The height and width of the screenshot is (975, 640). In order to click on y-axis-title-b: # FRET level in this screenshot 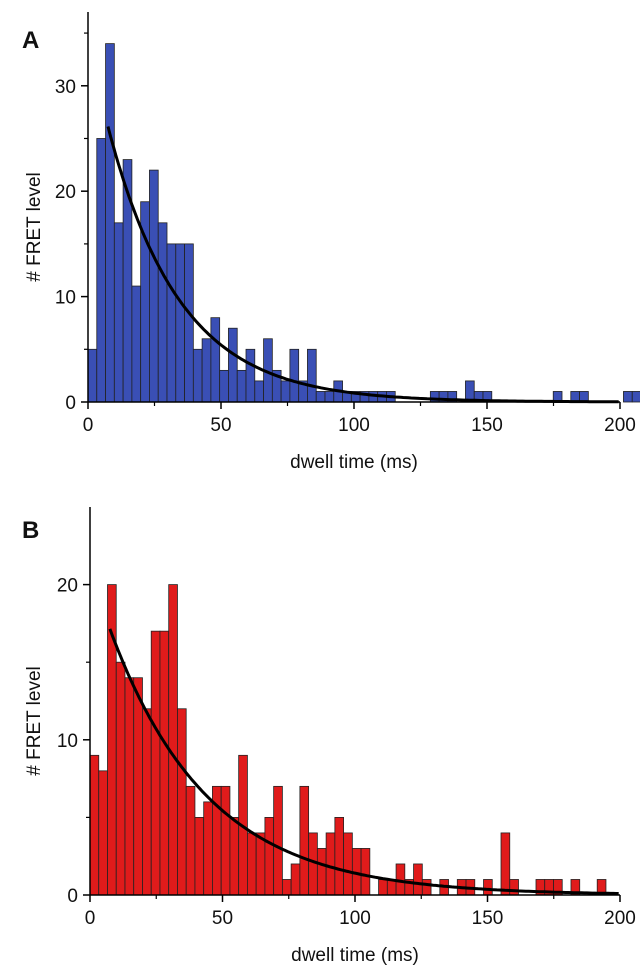, I will do `click(34, 720)`.